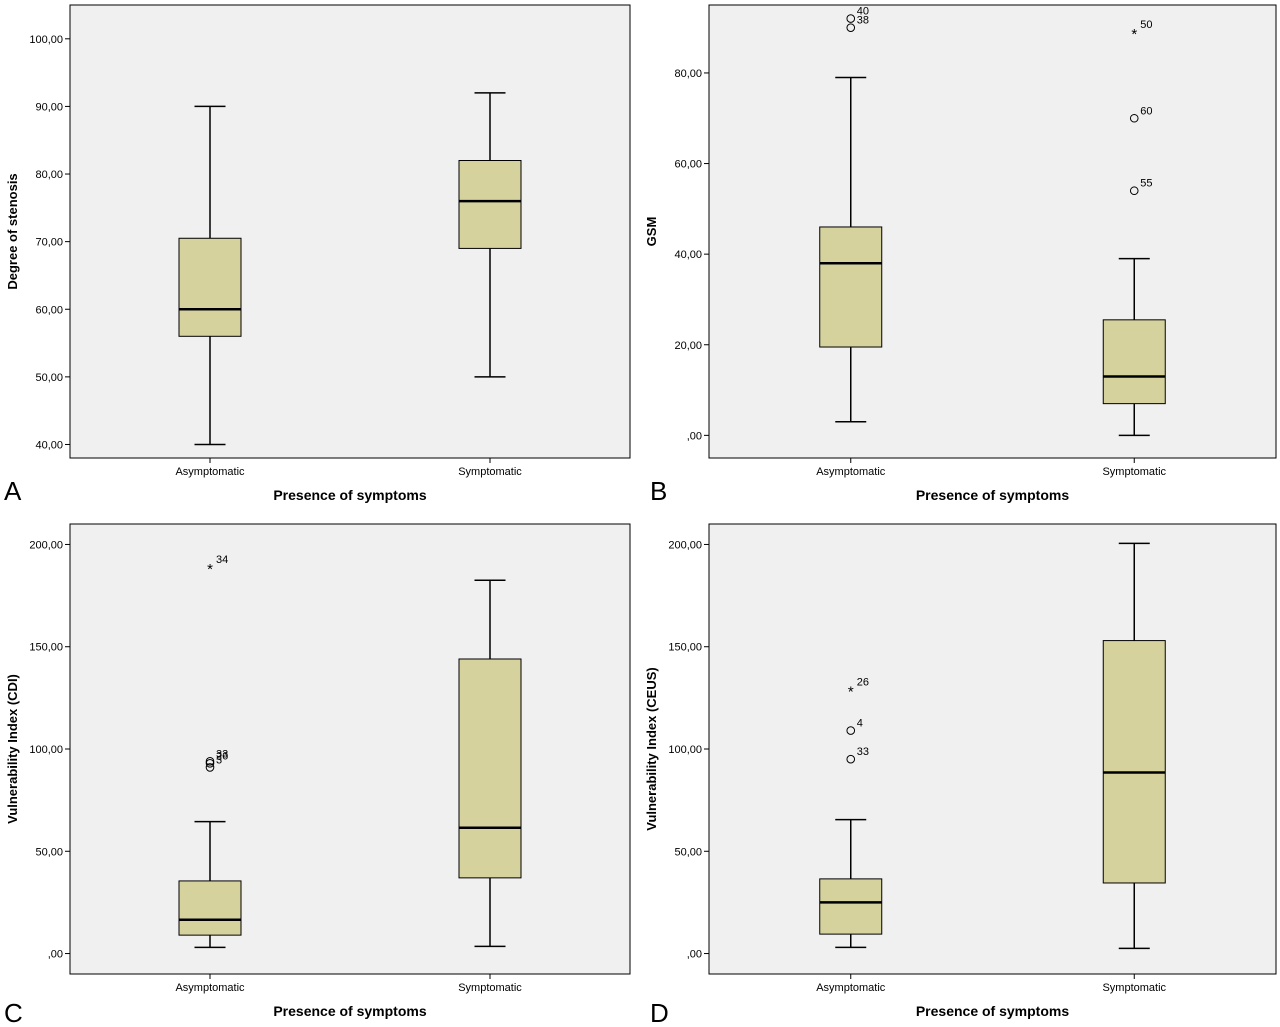 Image resolution: width=1280 pixels, height=1027 pixels. What do you see at coordinates (1146, 184) in the screenshot?
I see `outlier-label: 55` at bounding box center [1146, 184].